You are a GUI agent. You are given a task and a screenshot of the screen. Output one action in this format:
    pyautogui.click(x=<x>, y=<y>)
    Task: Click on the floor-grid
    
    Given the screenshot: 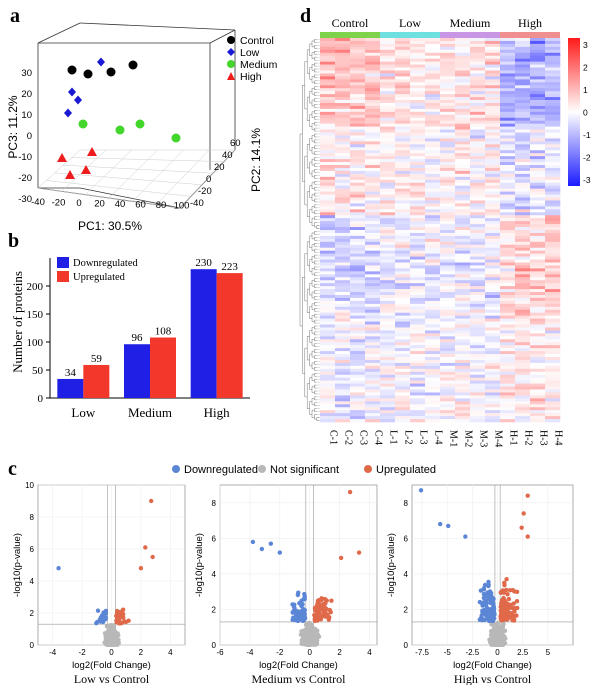 What is the action you would take?
    pyautogui.click(x=138, y=169)
    